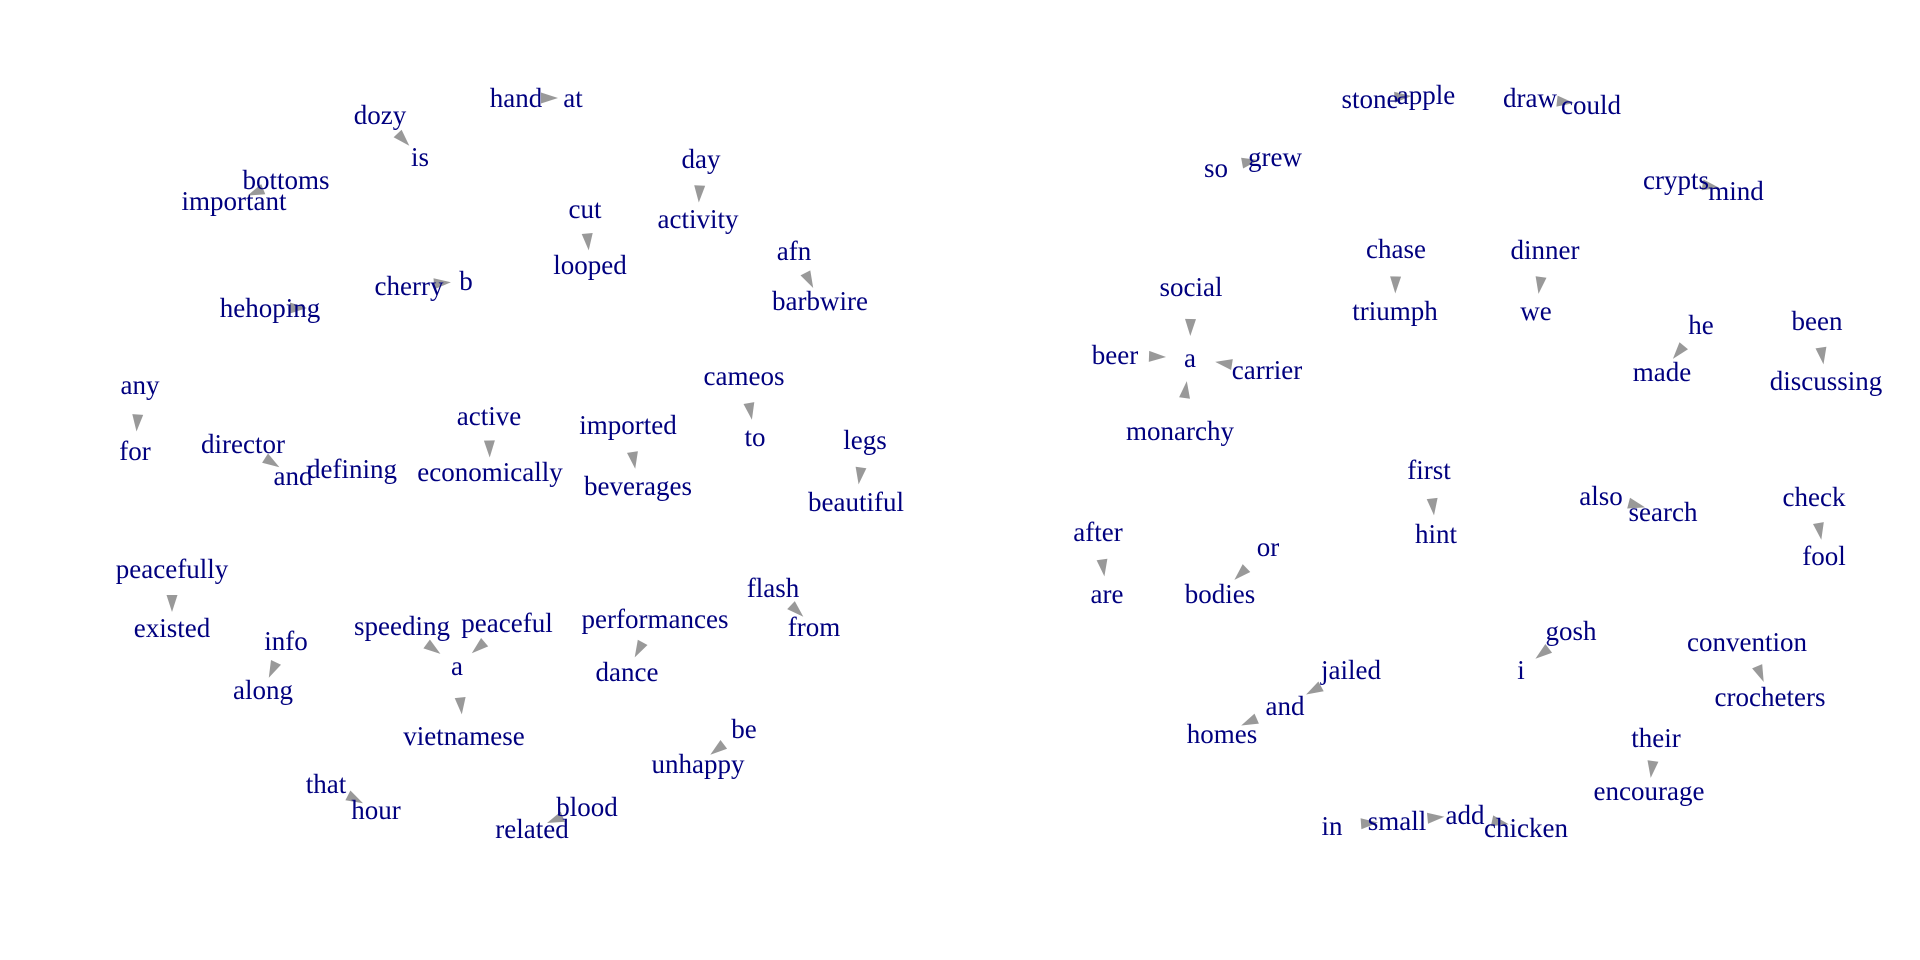  What do you see at coordinates (490, 472) in the screenshot?
I see `word-economically: economically` at bounding box center [490, 472].